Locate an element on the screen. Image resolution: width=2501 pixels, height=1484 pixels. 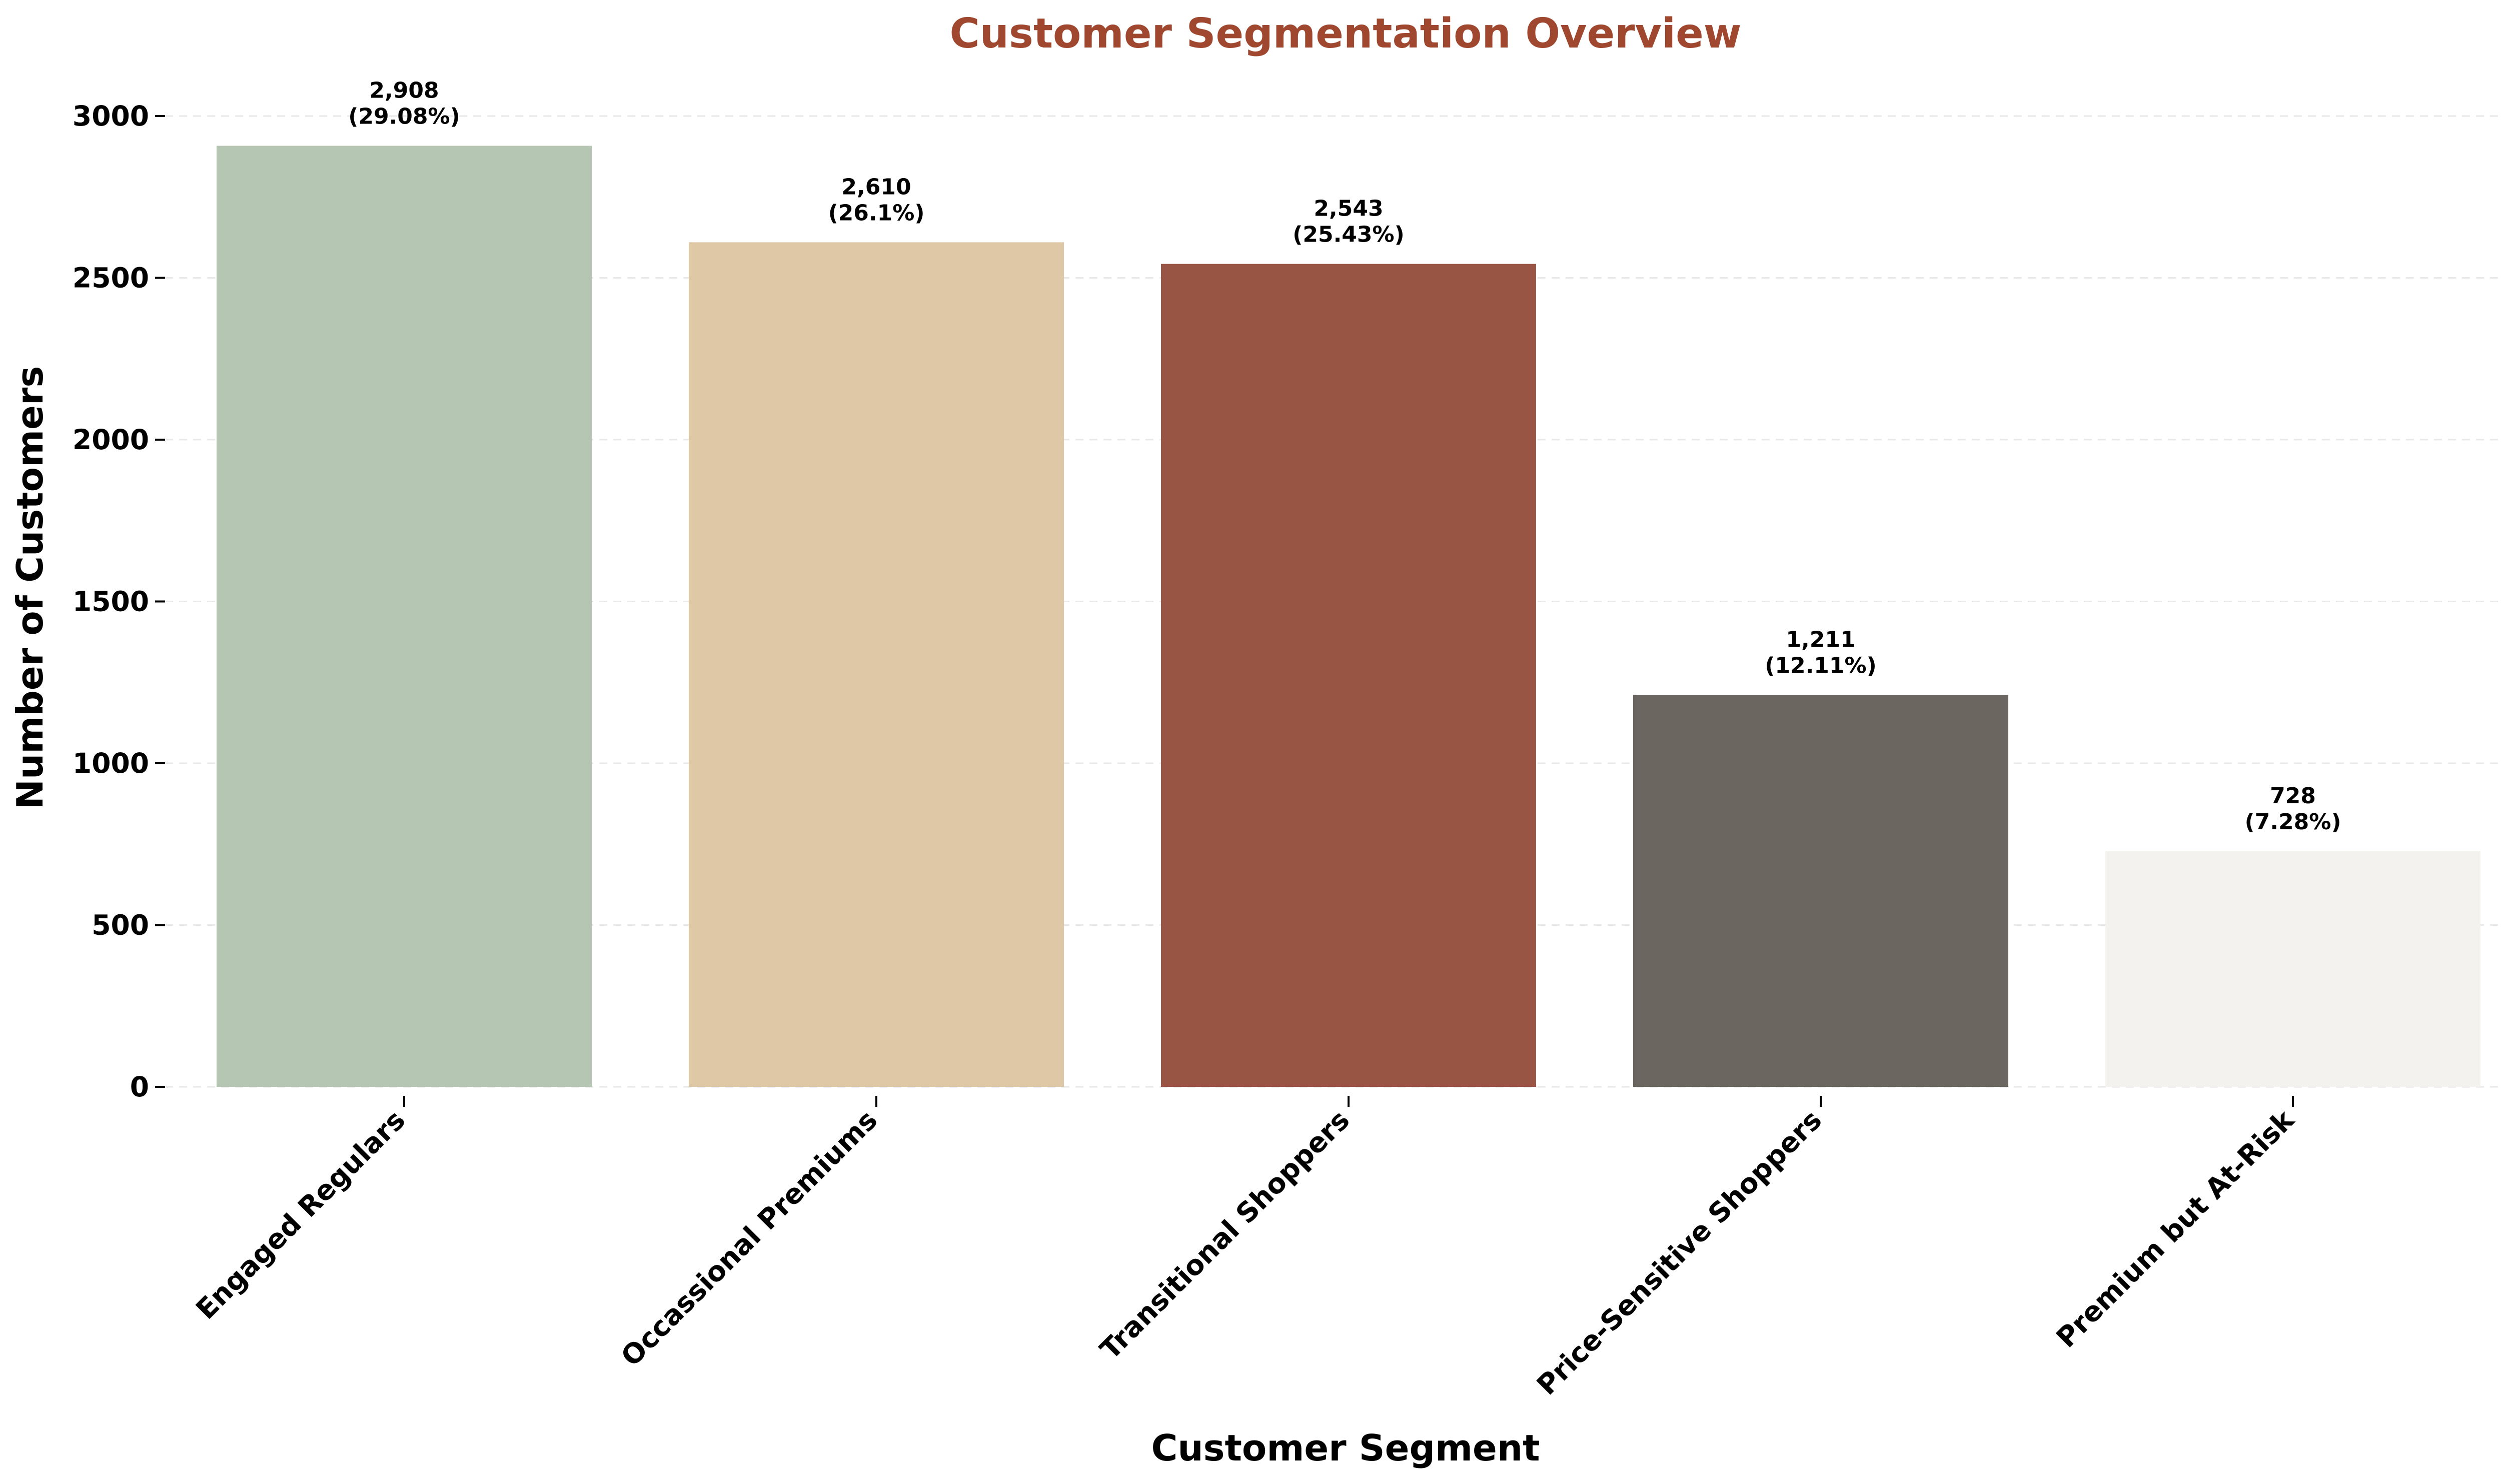
x-tick-label: Transitional Shoppers is located at coordinates (1225, 1234).